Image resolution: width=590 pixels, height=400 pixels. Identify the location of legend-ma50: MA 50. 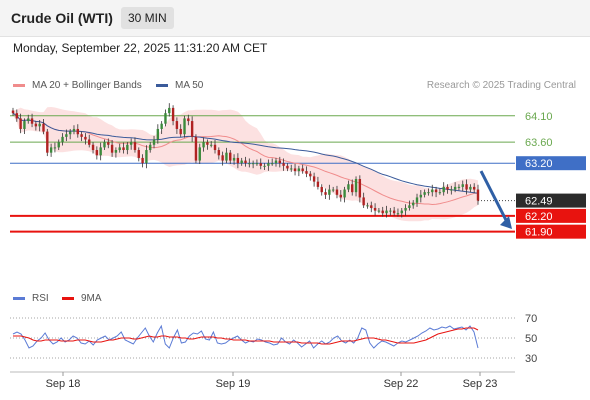
(179, 85).